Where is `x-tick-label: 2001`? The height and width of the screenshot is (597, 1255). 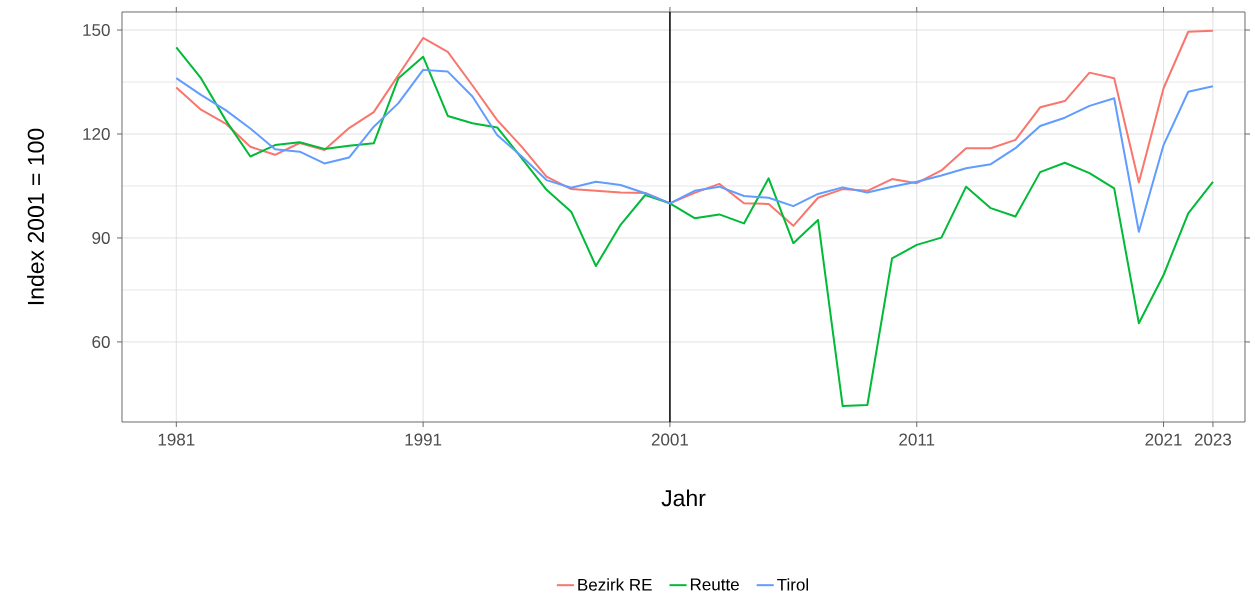 x-tick-label: 2001 is located at coordinates (669, 439).